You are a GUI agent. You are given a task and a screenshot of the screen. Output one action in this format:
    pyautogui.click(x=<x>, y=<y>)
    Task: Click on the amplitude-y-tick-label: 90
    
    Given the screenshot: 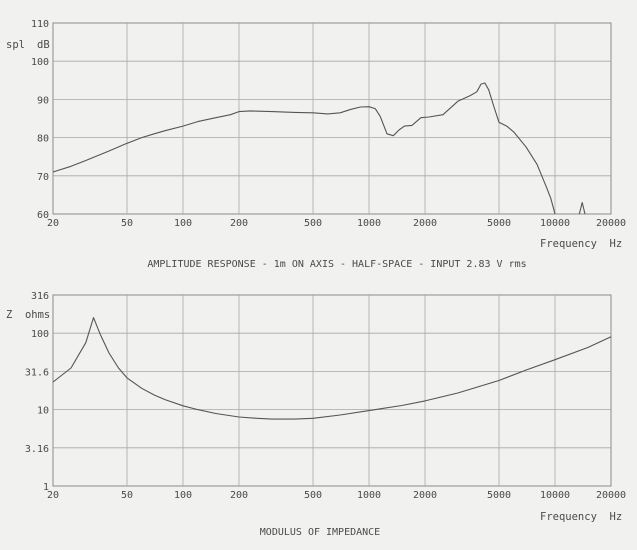 What is the action you would take?
    pyautogui.click(x=43, y=100)
    